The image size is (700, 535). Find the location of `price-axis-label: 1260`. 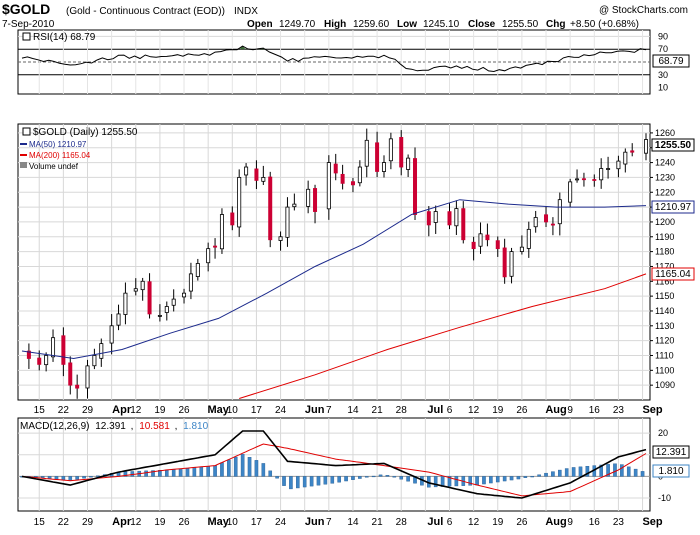

price-axis-label: 1260 is located at coordinates (665, 133).